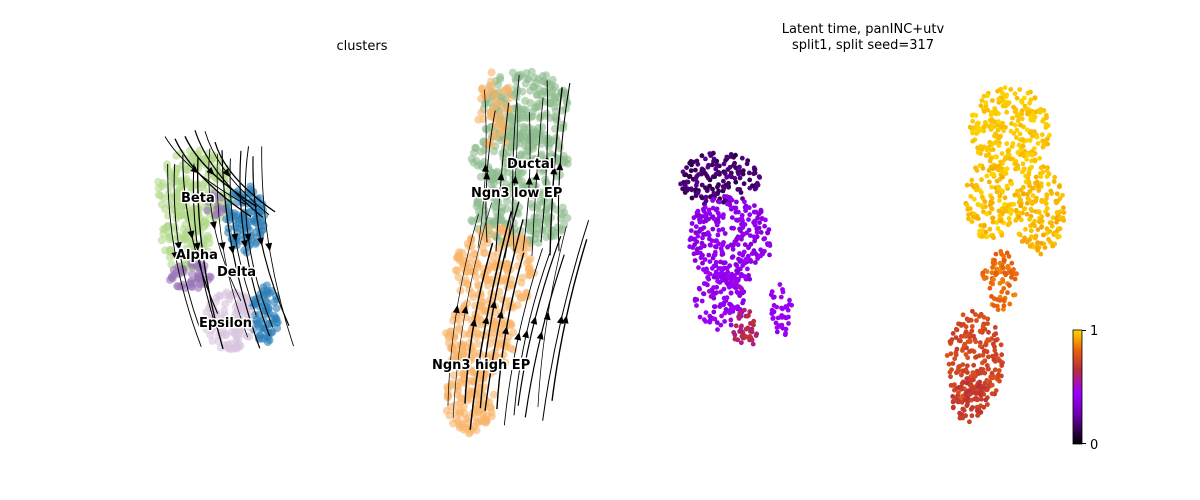 This screenshot has height=500, width=1200. What do you see at coordinates (198, 198) in the screenshot?
I see `cluster-label-beta: Beta` at bounding box center [198, 198].